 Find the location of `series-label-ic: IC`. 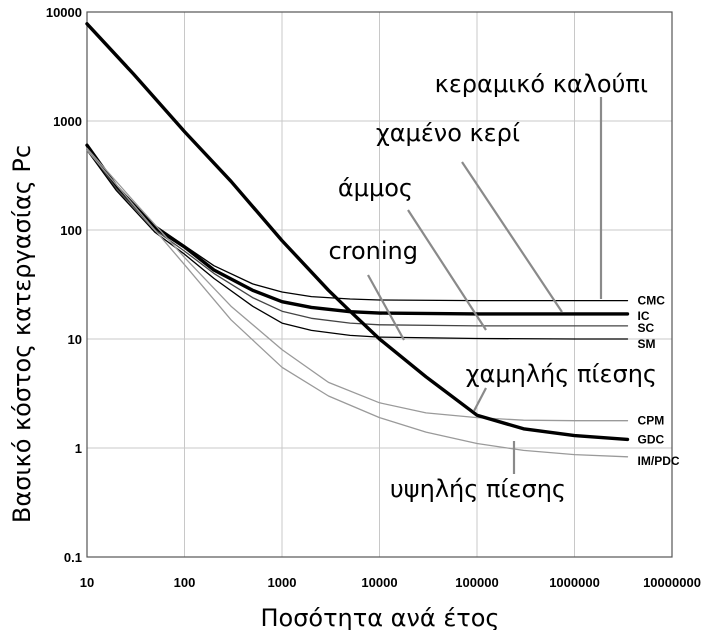

series-label-ic: IC is located at coordinates (644, 316).